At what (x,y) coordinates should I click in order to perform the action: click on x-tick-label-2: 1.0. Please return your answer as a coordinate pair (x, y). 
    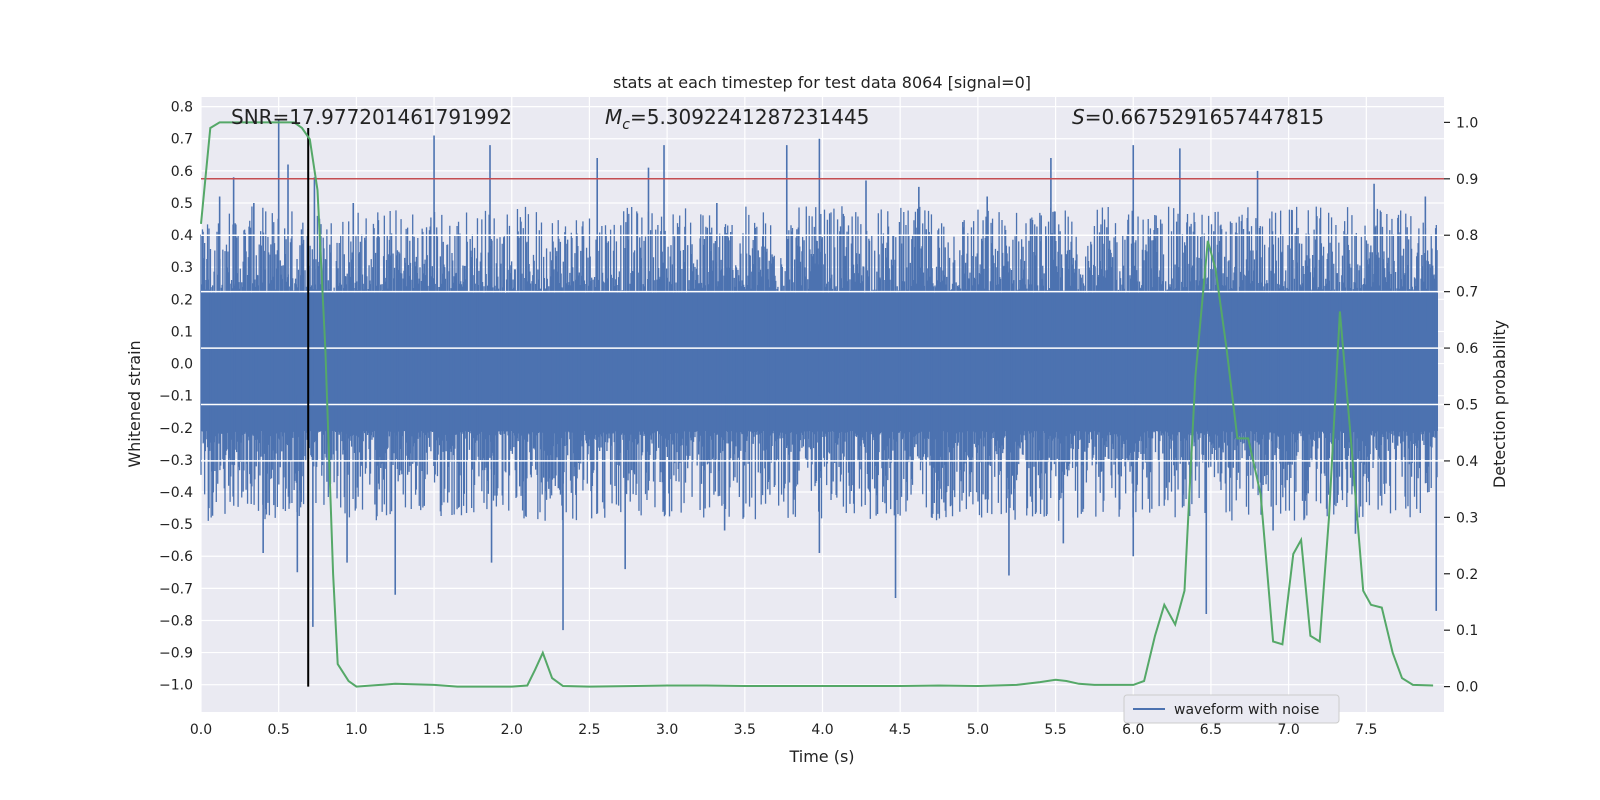
    Looking at the image, I should click on (356, 730).